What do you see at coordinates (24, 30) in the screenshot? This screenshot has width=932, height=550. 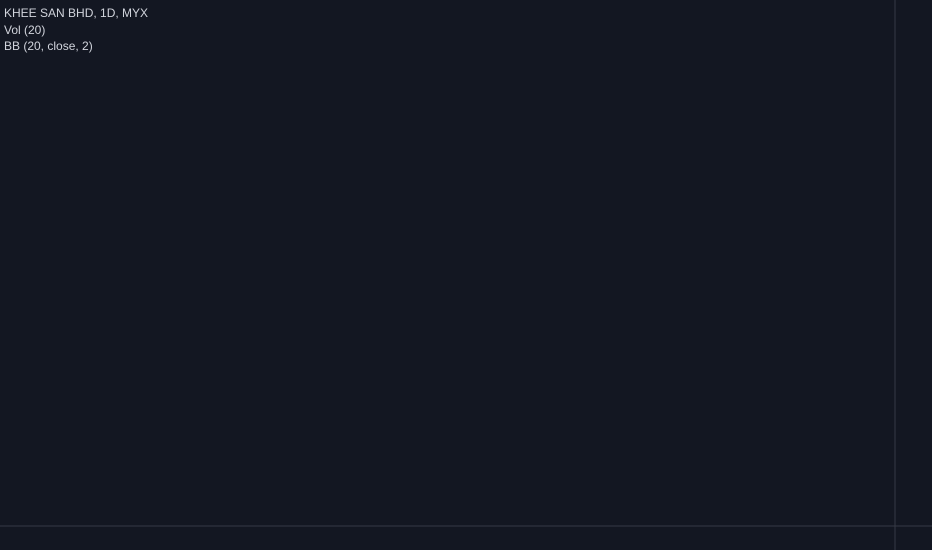 I see `indicator-label: Vol (20)` at bounding box center [24, 30].